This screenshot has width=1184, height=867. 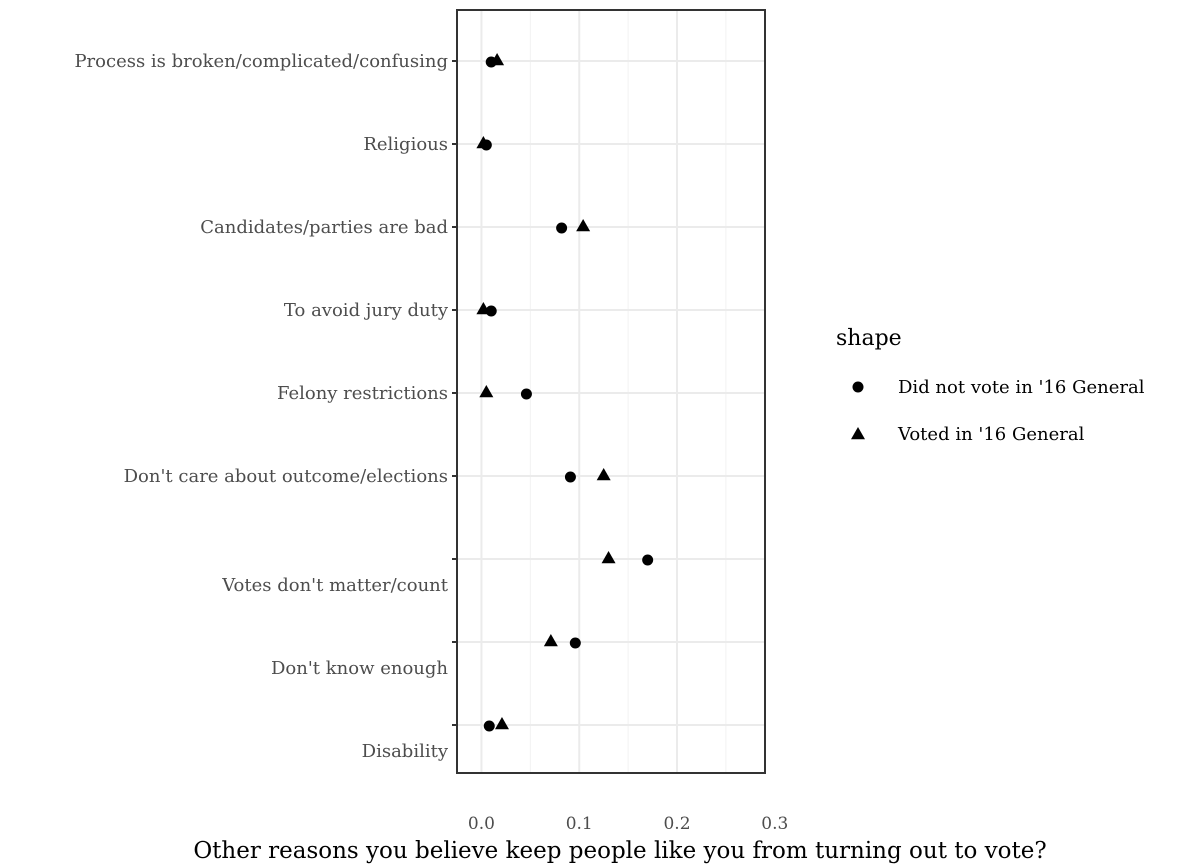 What do you see at coordinates (1021, 387) in the screenshot?
I see `legend-label: Did not vote in '16 General` at bounding box center [1021, 387].